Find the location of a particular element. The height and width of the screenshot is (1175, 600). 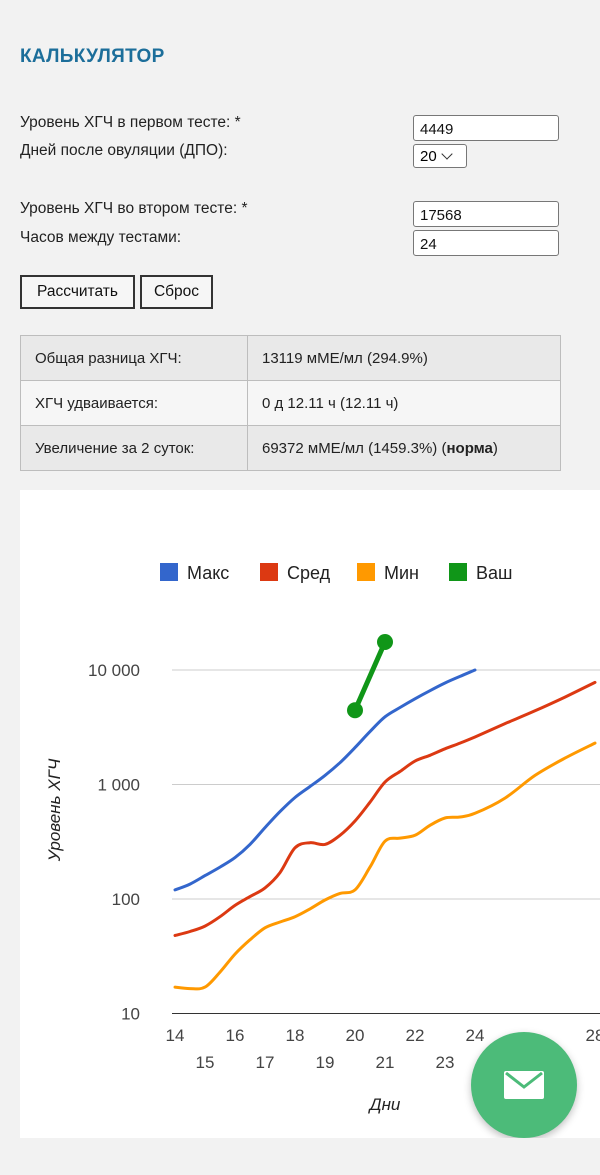

x-tick-label: 22 is located at coordinates (415, 1035).